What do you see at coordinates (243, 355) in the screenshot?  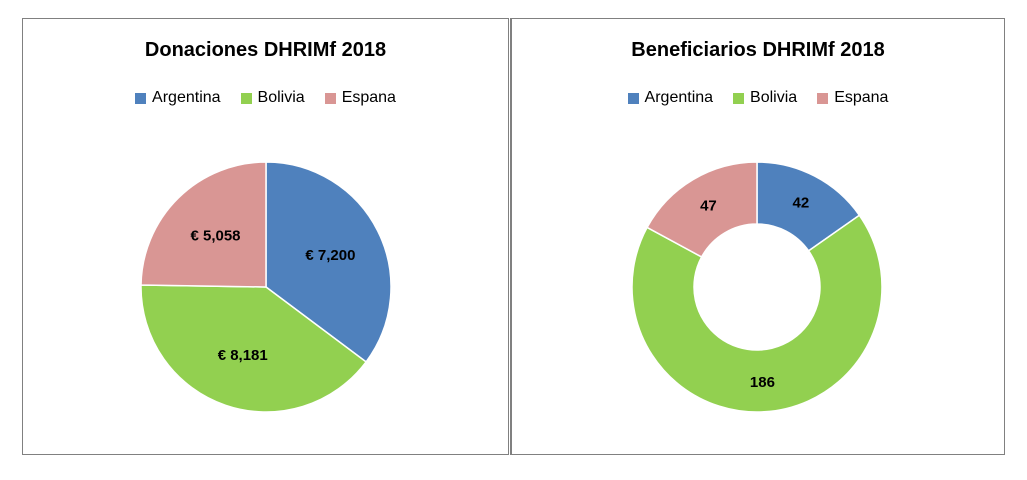 I see `data-label-bolivia: € 8,181` at bounding box center [243, 355].